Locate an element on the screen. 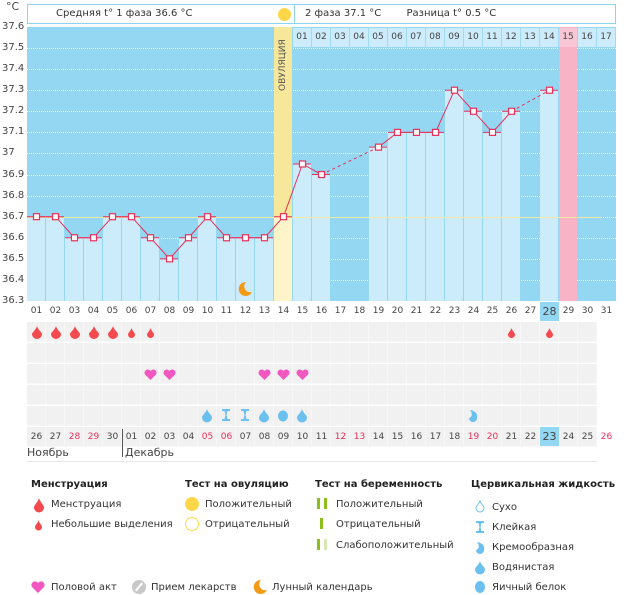 The image size is (626, 595). cycle-day-label: 02 is located at coordinates (55, 311).